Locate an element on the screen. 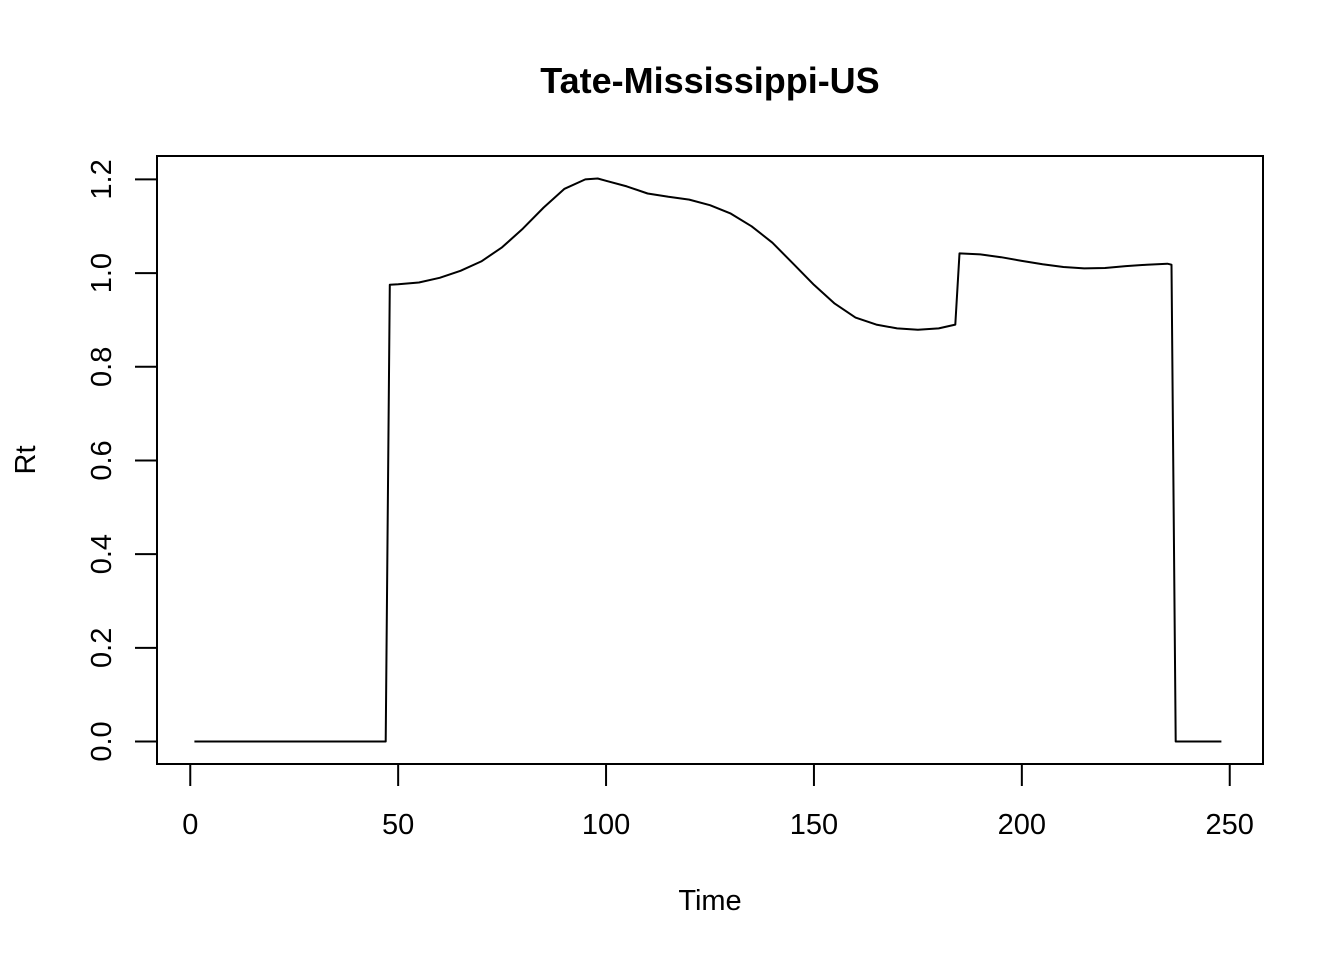 Image resolution: width=1344 pixels, height=960 pixels. x-tick-label: 50 is located at coordinates (398, 825).